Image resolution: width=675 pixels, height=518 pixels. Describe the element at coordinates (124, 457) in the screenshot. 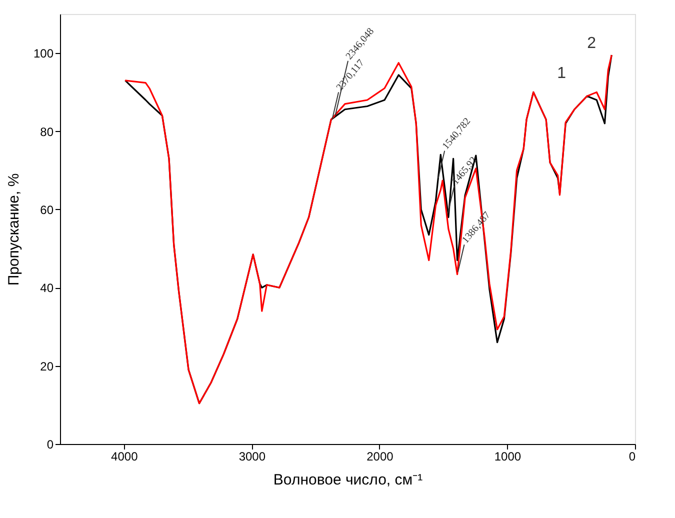

I see `x-tick-label: 4000` at that location.